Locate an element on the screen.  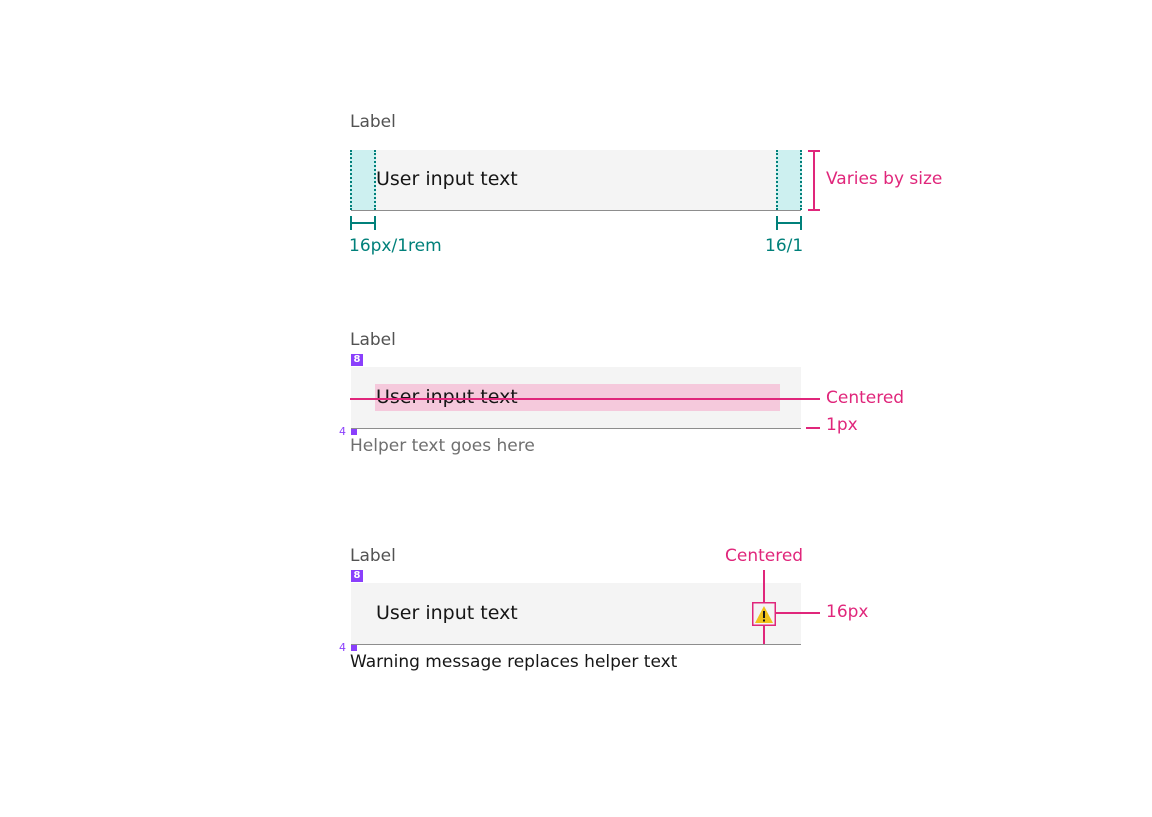
padding-left-area is located at coordinates (363, 180).